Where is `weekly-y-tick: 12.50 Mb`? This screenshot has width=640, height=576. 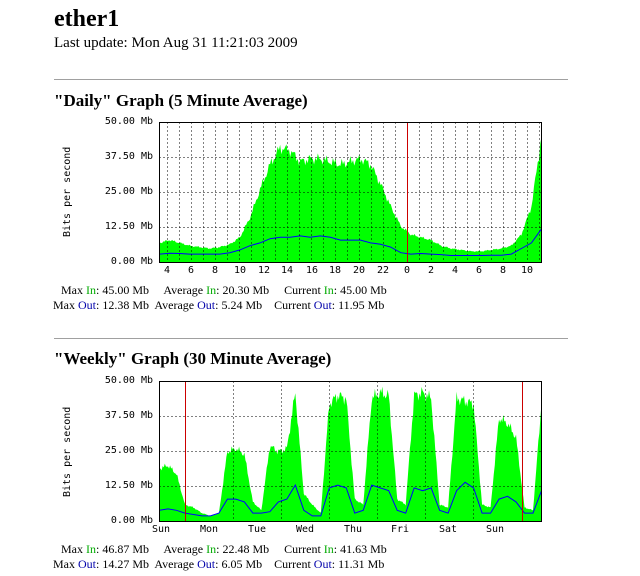
weekly-y-tick: 12.50 Mb is located at coordinates (128, 485).